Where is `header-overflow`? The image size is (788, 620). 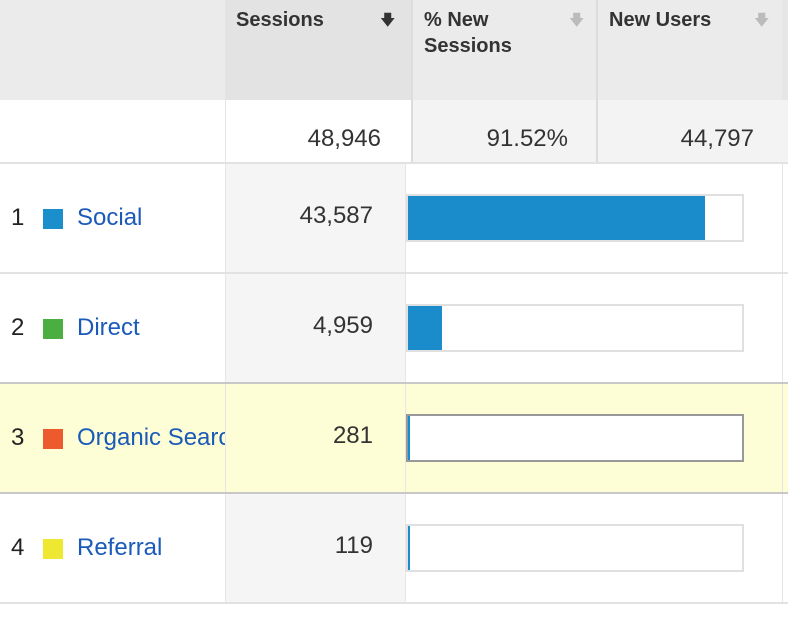
header-overflow is located at coordinates (785, 50).